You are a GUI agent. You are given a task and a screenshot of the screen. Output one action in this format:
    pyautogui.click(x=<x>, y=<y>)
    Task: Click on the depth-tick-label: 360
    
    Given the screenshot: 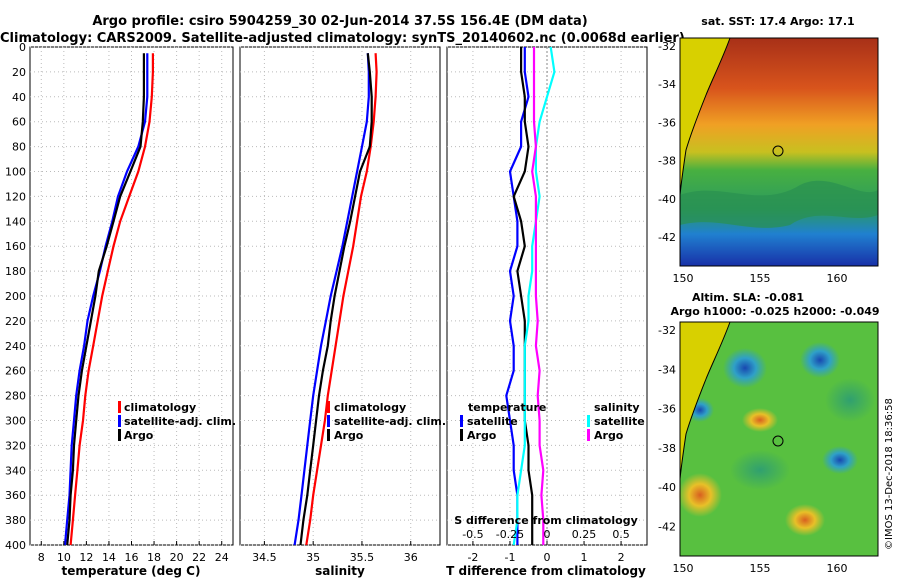 What is the action you would take?
    pyautogui.click(x=15, y=495)
    